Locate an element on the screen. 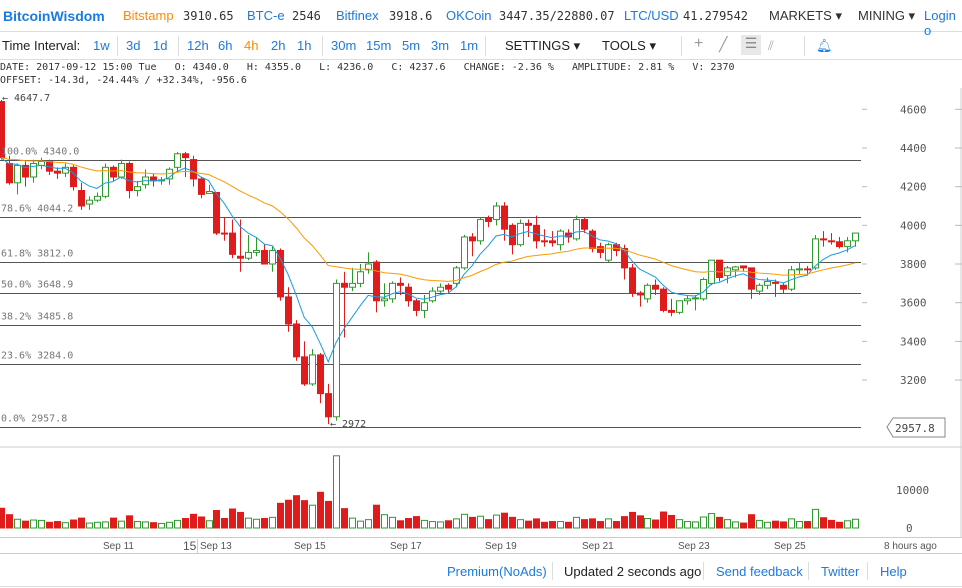  crosshair-tool-icon: + is located at coordinates (699, 43).